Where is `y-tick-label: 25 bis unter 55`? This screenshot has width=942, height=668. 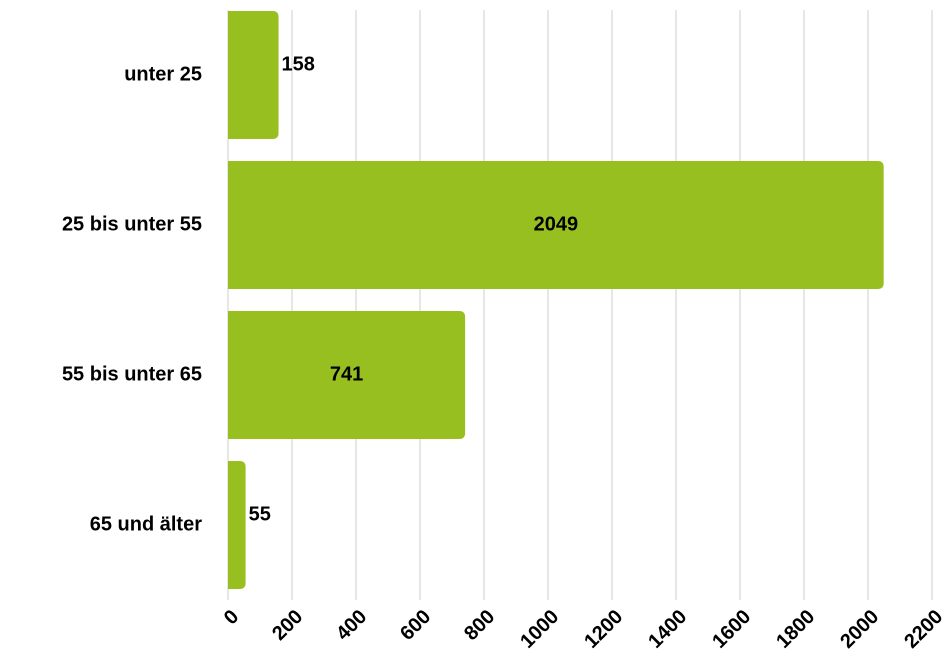 y-tick-label: 25 bis unter 55 is located at coordinates (132, 224).